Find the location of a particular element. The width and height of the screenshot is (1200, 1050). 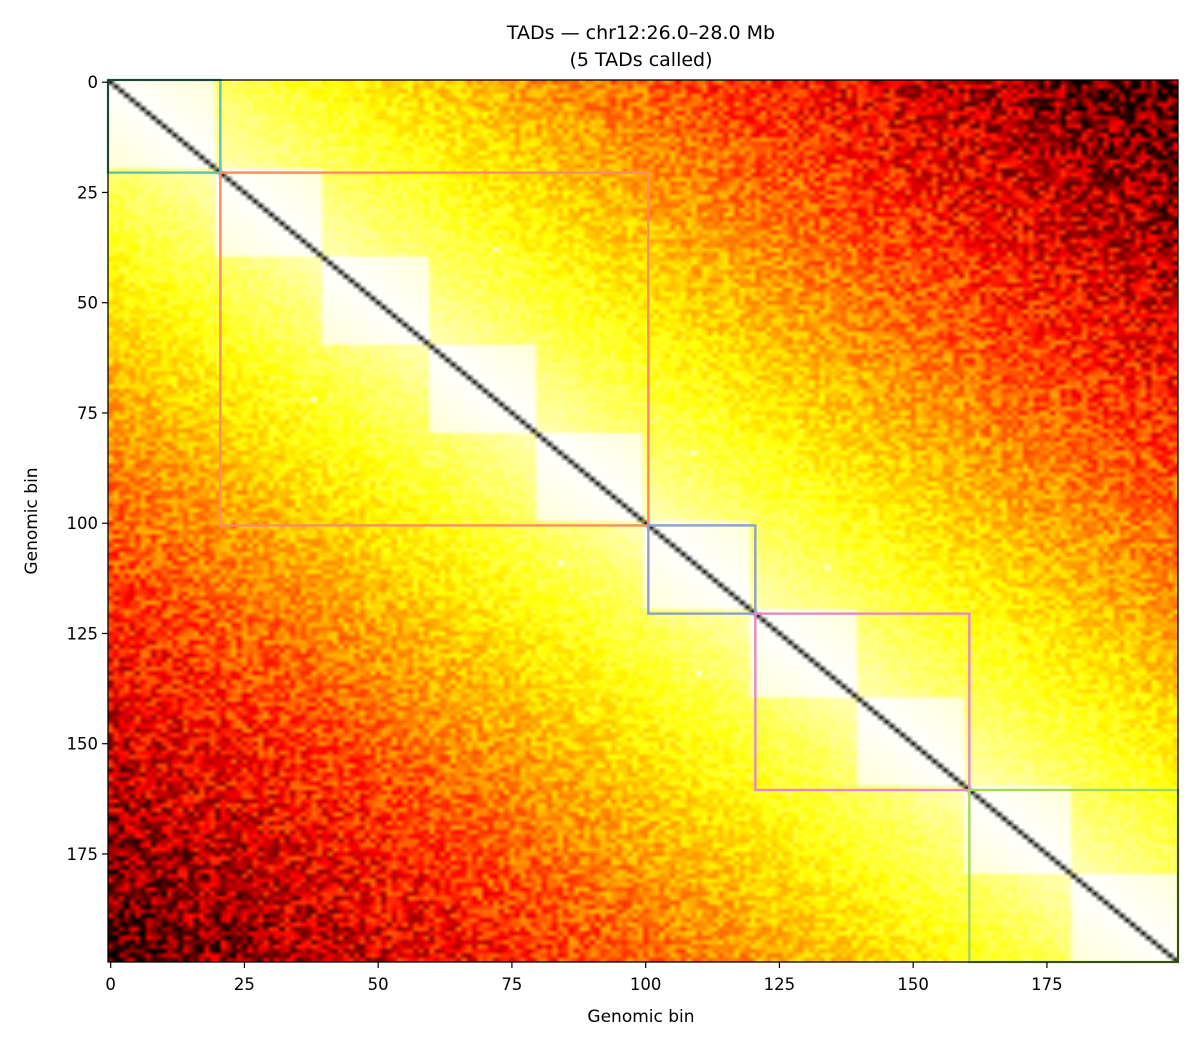

chart-subtitle: (5 TADs called) is located at coordinates (640, 60).